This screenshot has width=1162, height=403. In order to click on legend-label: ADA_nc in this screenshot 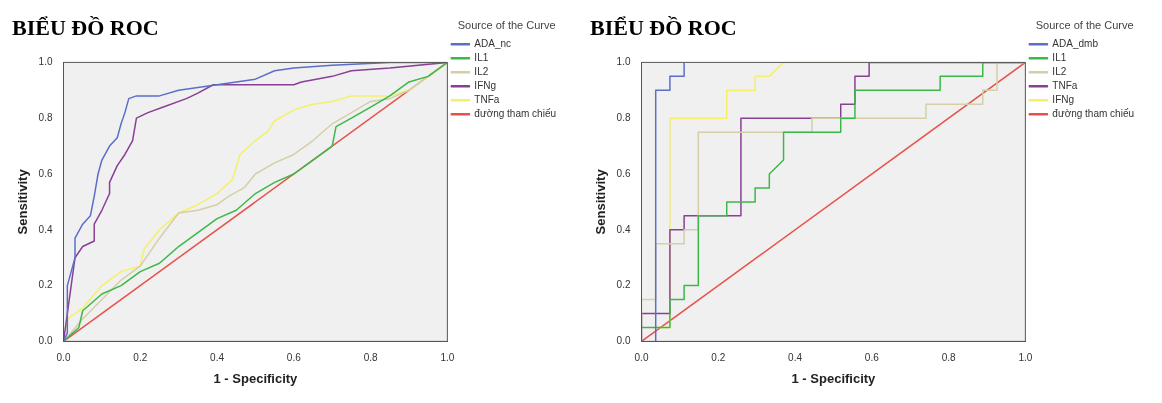, I will do `click(493, 43)`.